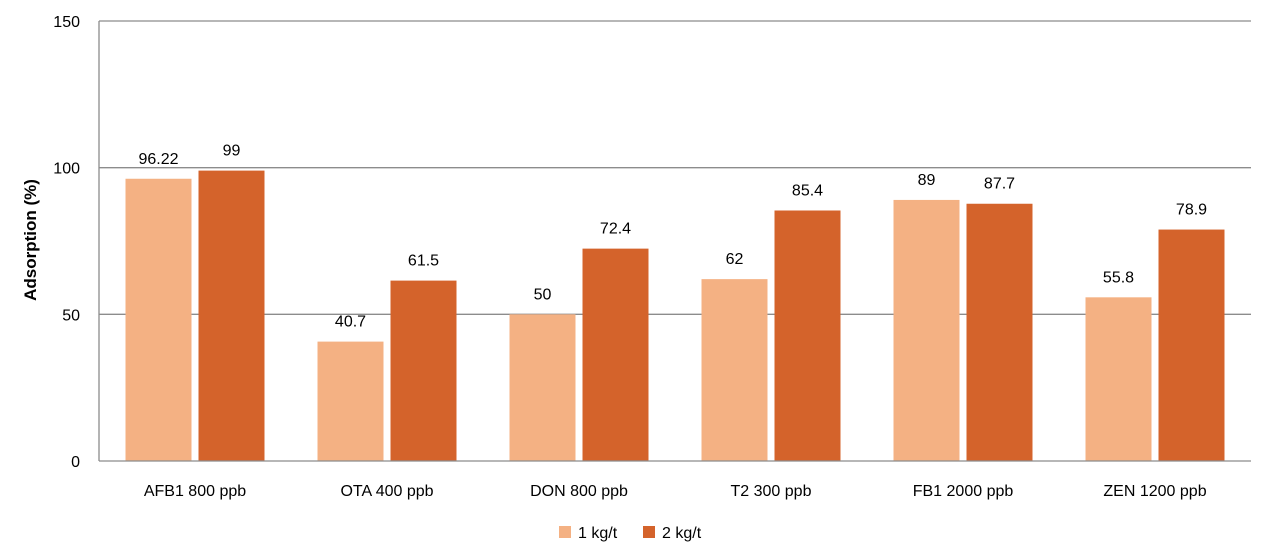 Image resolution: width=1262 pixels, height=546 pixels. What do you see at coordinates (386, 491) in the screenshot?
I see `x-tick-label: OTA 400 ppb` at bounding box center [386, 491].